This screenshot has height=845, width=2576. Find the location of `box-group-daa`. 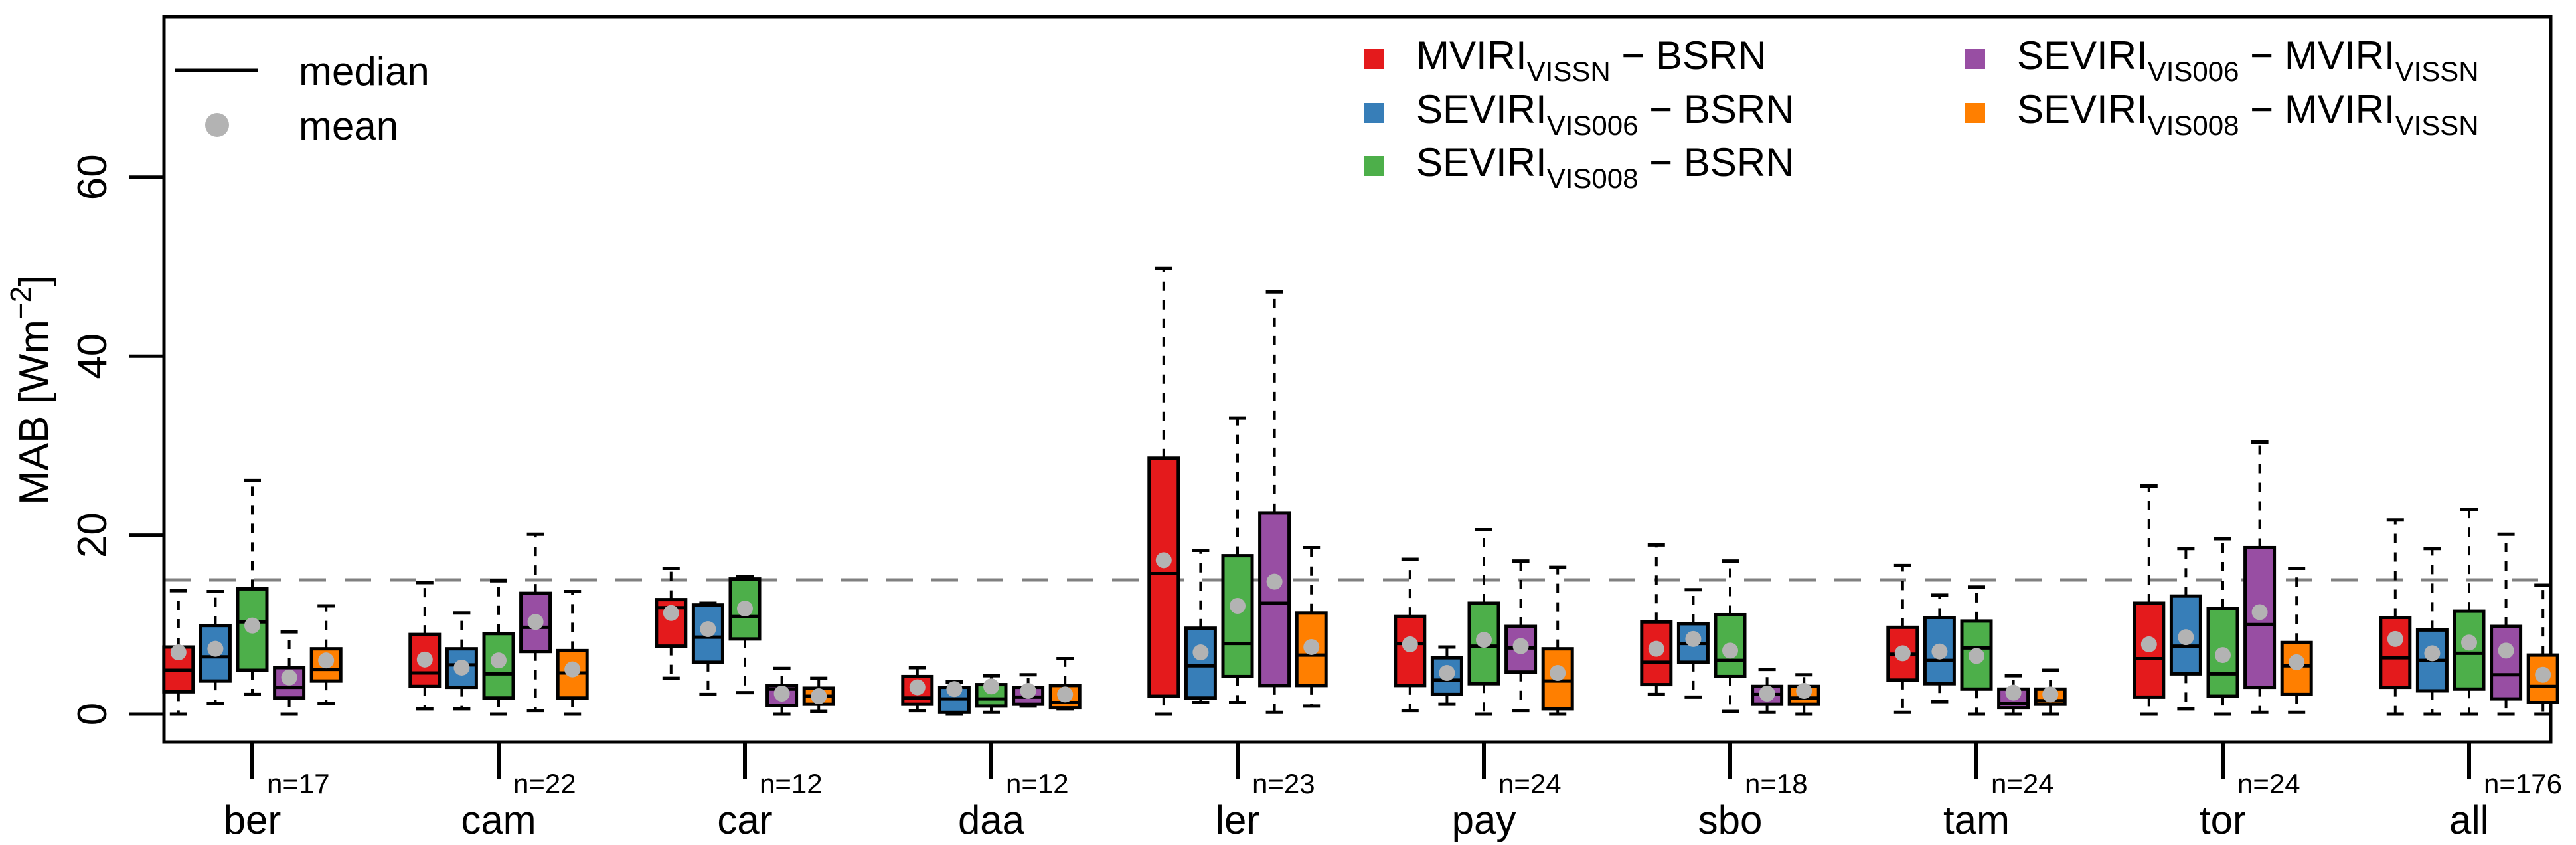

box-group-daa is located at coordinates (991, 686).